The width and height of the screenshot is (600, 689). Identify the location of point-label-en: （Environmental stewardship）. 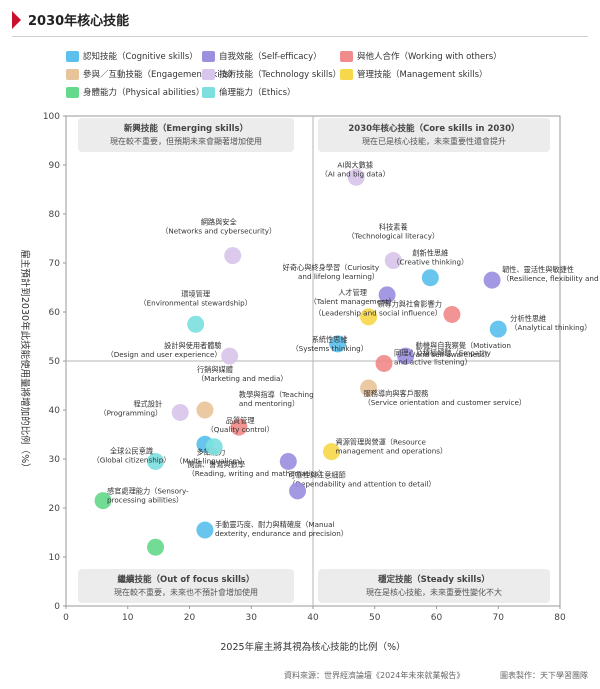
(195, 302).